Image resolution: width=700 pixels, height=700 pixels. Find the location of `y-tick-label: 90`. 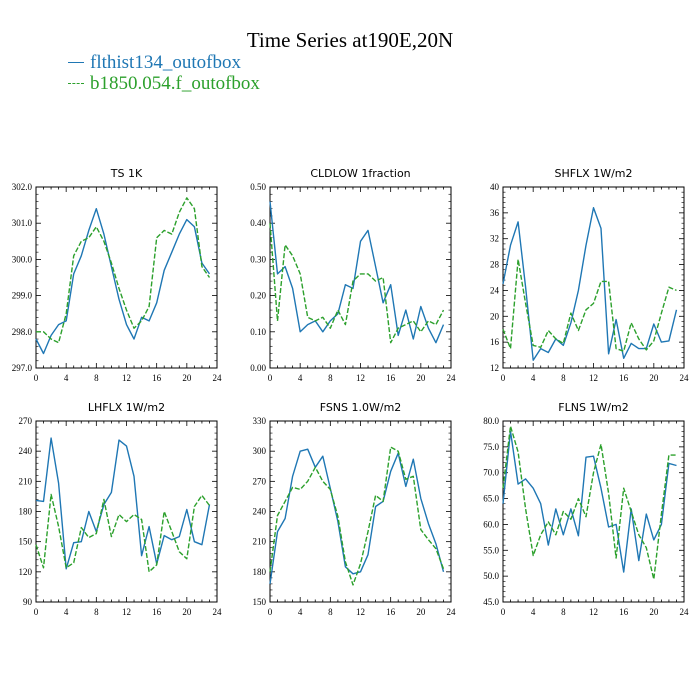

y-tick-label: 90 is located at coordinates (28, 602).